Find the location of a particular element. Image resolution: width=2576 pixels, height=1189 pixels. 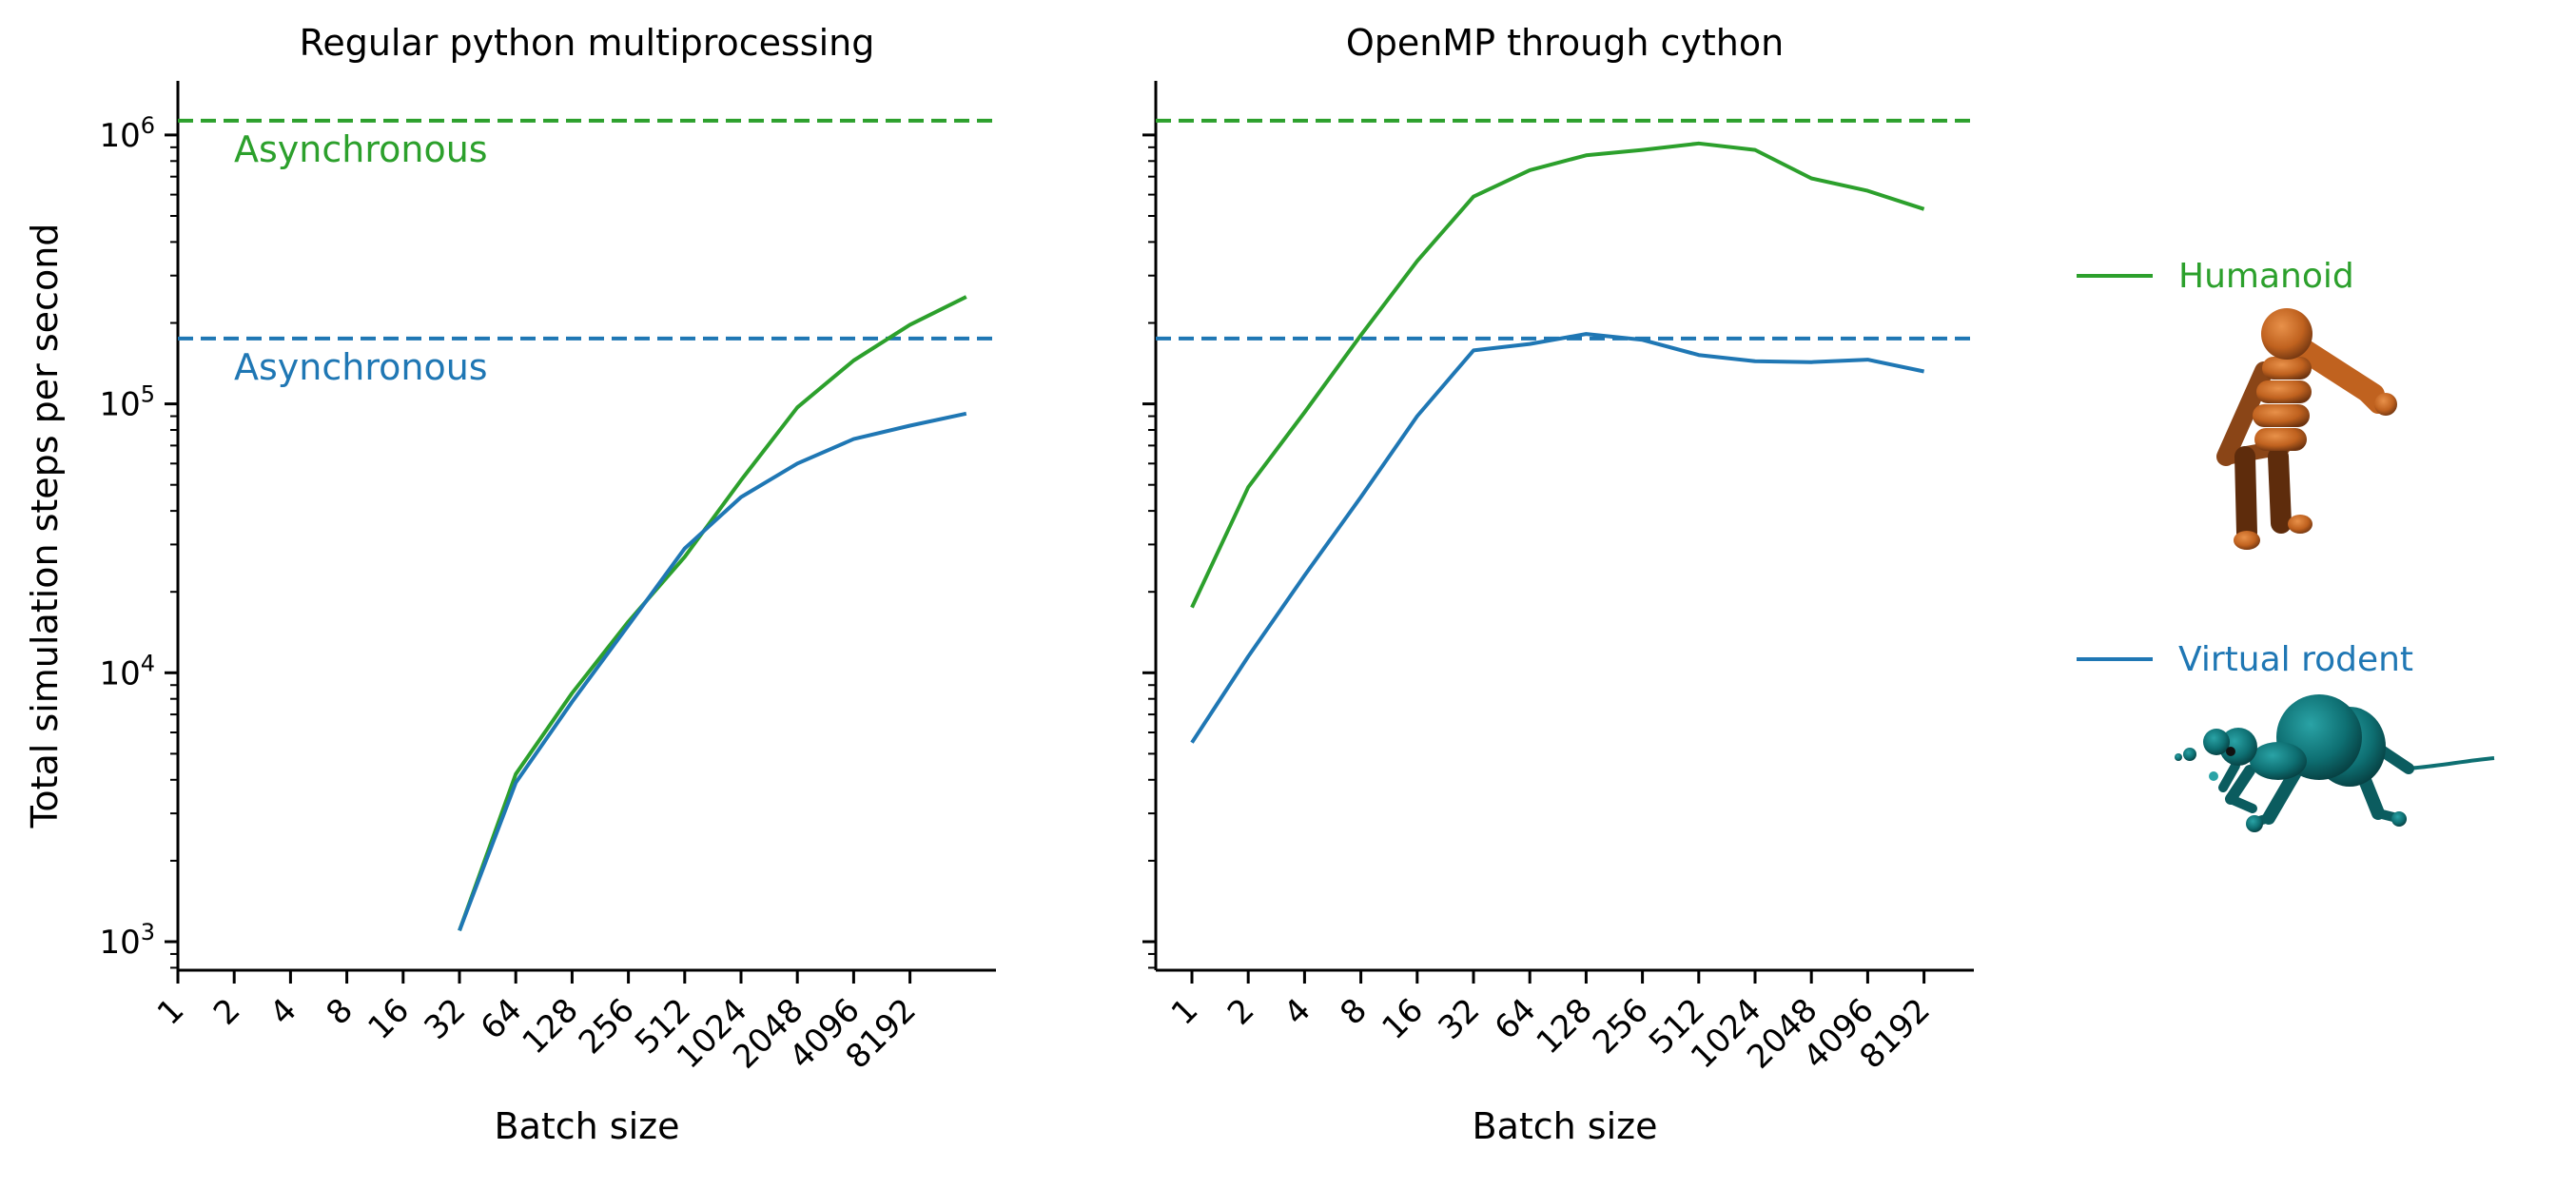

legend-label-humanoid: Humanoid is located at coordinates (2266, 276).